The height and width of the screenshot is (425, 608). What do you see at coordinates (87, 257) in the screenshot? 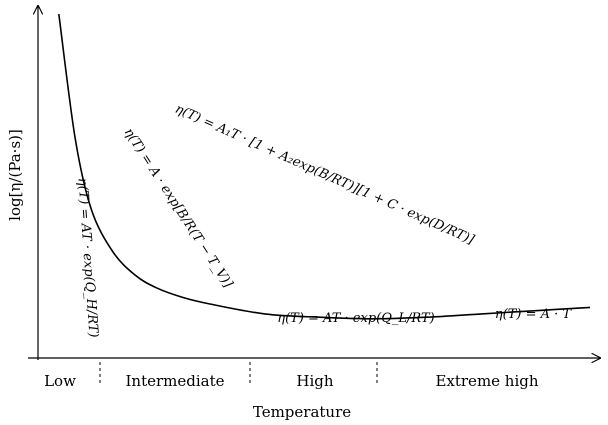
I see `equation-low: η(T) = AT · exp(Q_H/RT)` at bounding box center [87, 257].